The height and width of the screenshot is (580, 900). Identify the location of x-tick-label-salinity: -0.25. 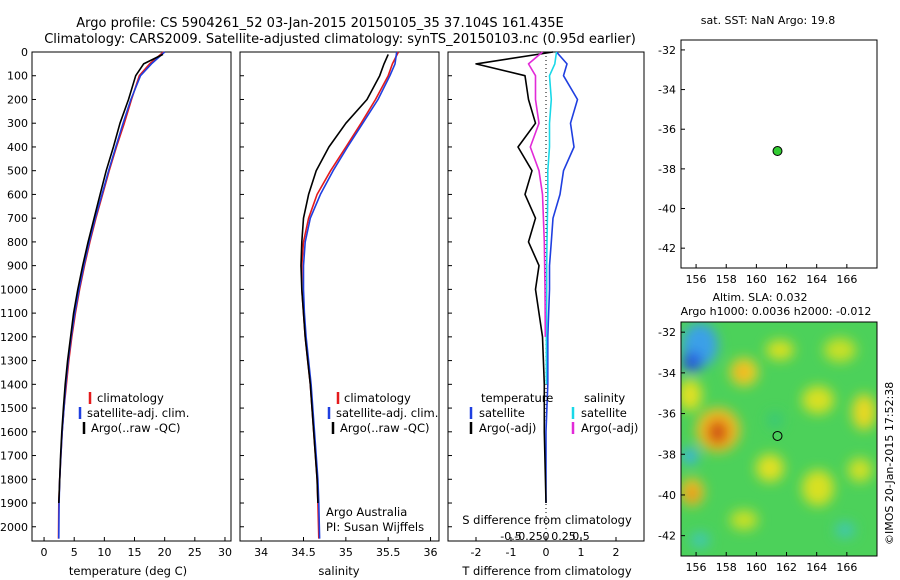
(528, 536).